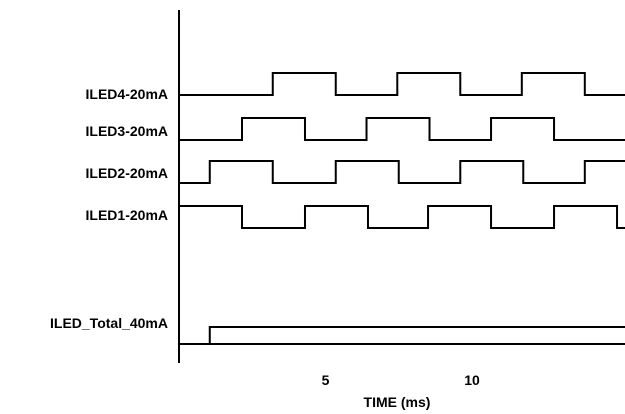 Image resolution: width=625 pixels, height=414 pixels. Describe the element at coordinates (402, 84) in the screenshot. I see `waveform-iled4-20ma` at that location.